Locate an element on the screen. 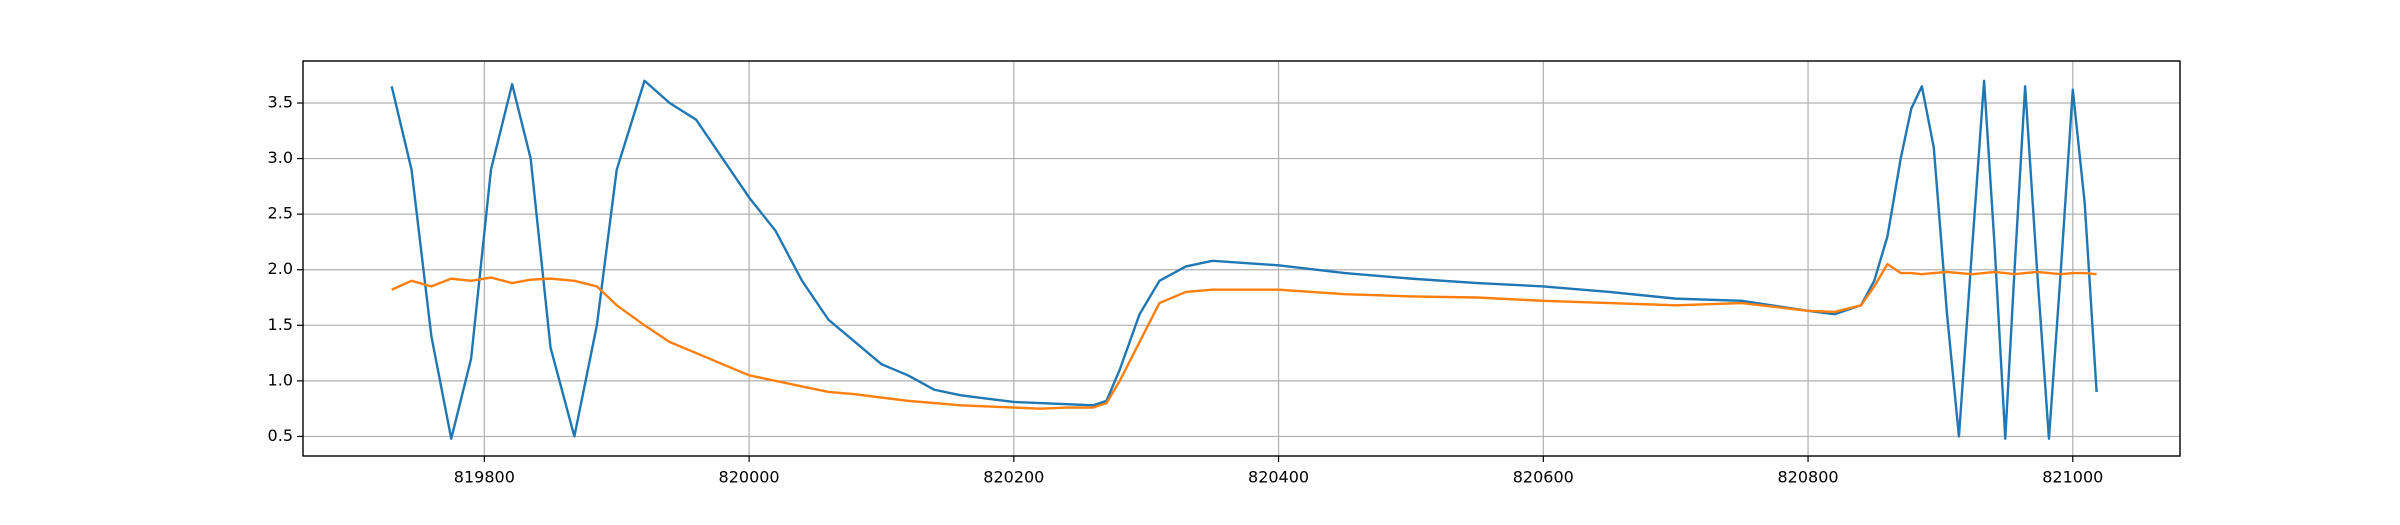  x-tick-label: 821000 is located at coordinates (2072, 477).